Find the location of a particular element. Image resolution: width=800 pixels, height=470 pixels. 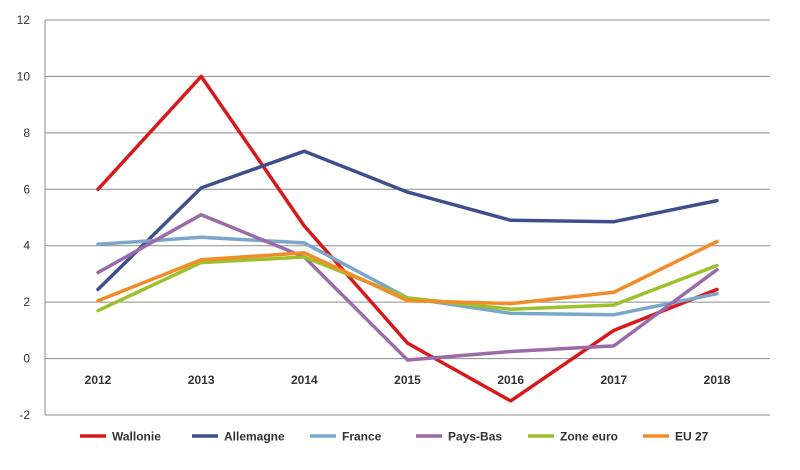

y-tick-label: 0 is located at coordinates (26, 359).